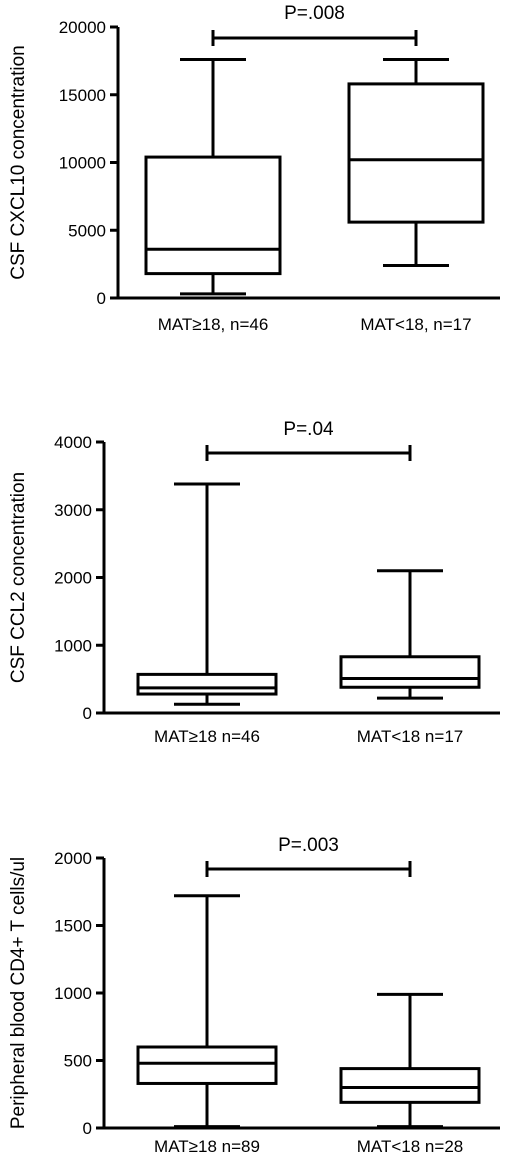  What do you see at coordinates (82, 95) in the screenshot?
I see `y-tick-label: 15000` at bounding box center [82, 95].